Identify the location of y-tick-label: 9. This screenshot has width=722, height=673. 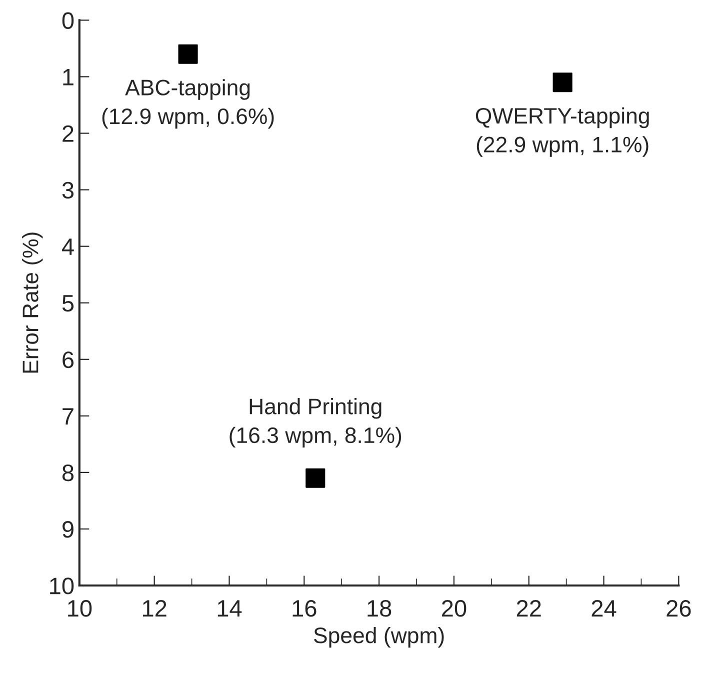
(68, 529).